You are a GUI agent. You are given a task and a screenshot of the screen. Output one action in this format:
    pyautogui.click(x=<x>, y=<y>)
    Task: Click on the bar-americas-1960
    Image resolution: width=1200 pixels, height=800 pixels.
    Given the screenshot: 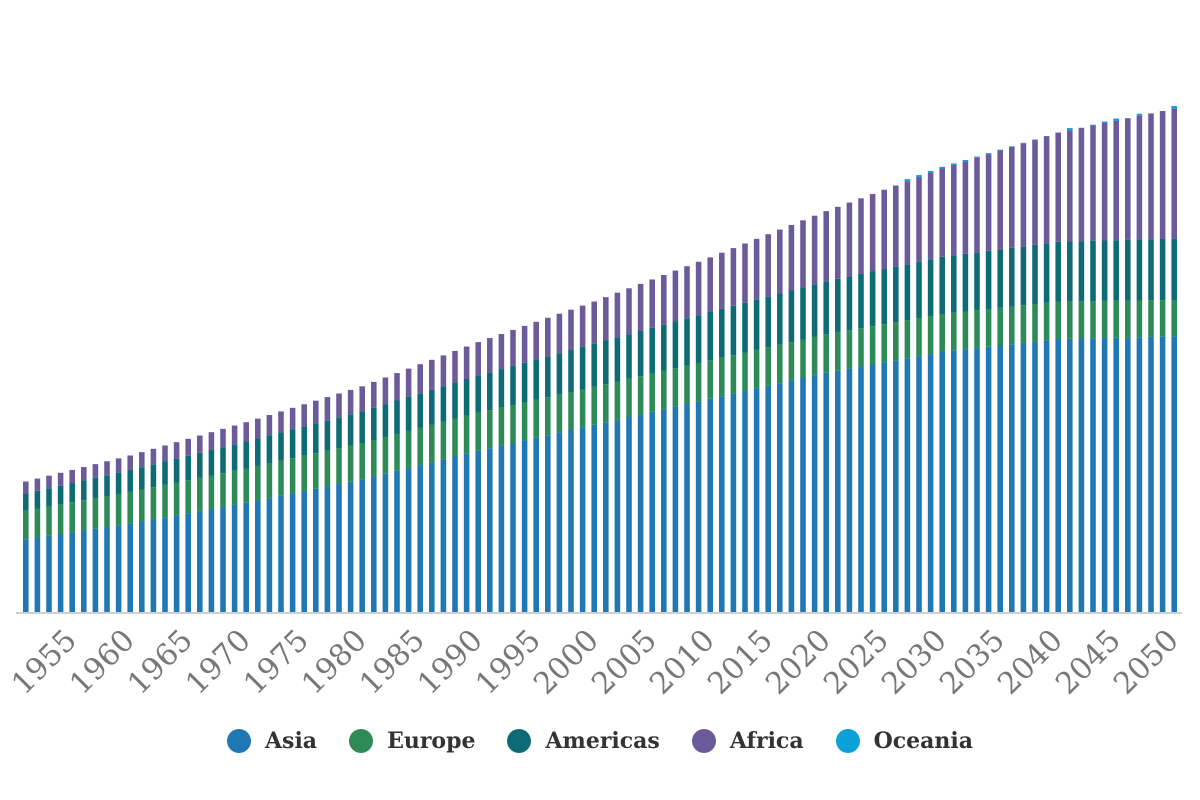 What is the action you would take?
    pyautogui.click(x=130, y=481)
    